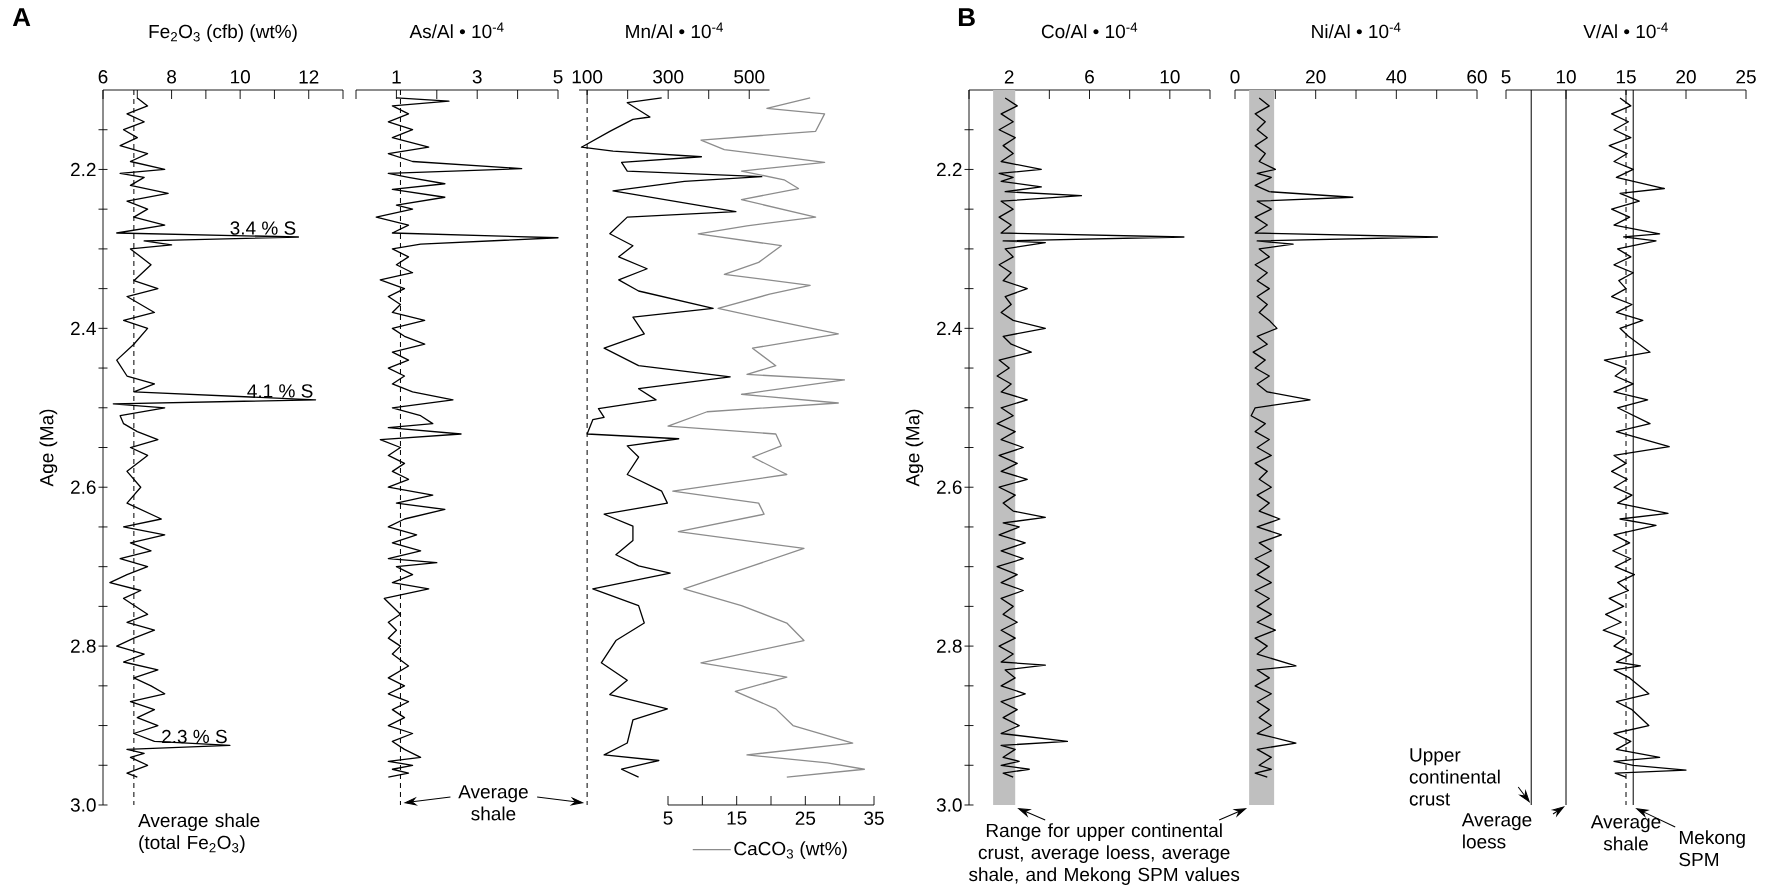  Describe the element at coordinates (280, 391) in the screenshot. I see `annotation: 4.1 % S` at that location.